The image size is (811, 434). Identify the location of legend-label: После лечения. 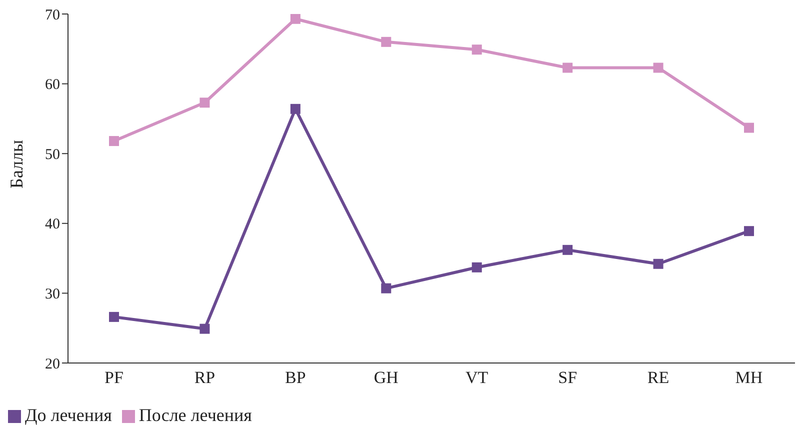
(195, 415).